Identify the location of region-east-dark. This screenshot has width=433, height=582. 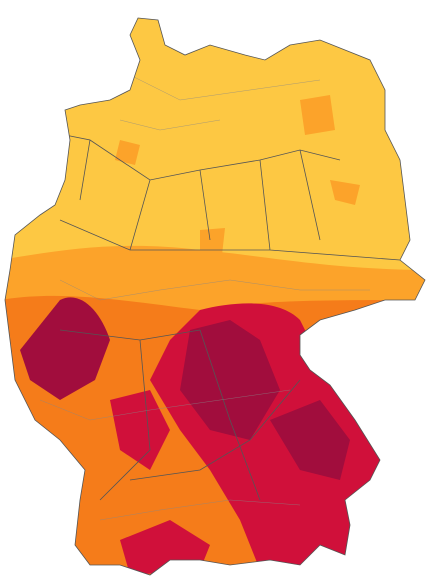
(310, 440).